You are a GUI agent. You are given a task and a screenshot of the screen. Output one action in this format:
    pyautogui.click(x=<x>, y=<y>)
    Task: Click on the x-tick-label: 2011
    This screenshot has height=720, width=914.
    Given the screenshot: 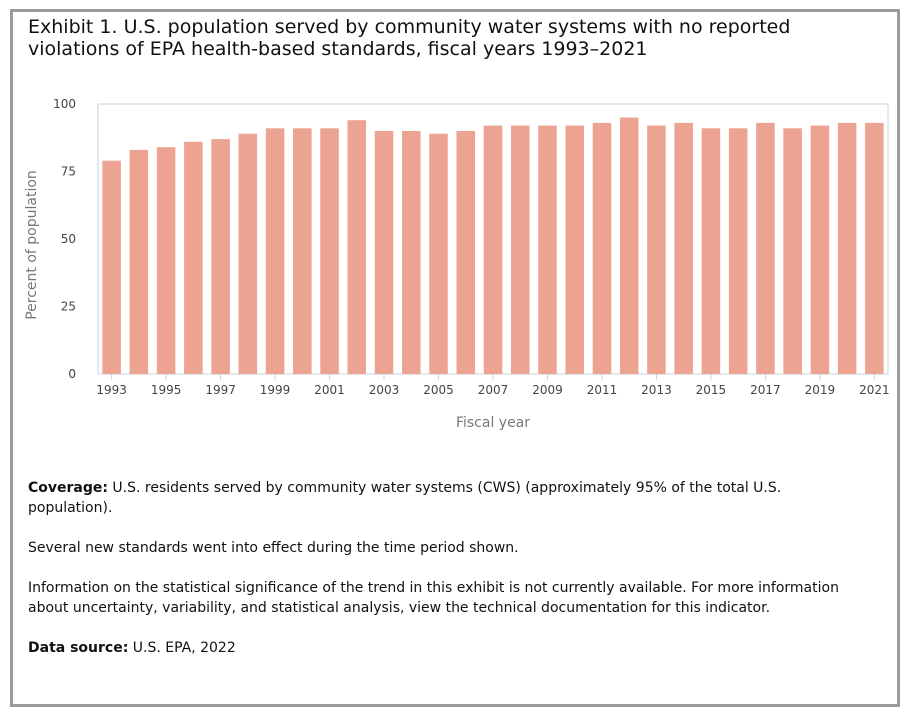 What is the action you would take?
    pyautogui.click(x=602, y=390)
    